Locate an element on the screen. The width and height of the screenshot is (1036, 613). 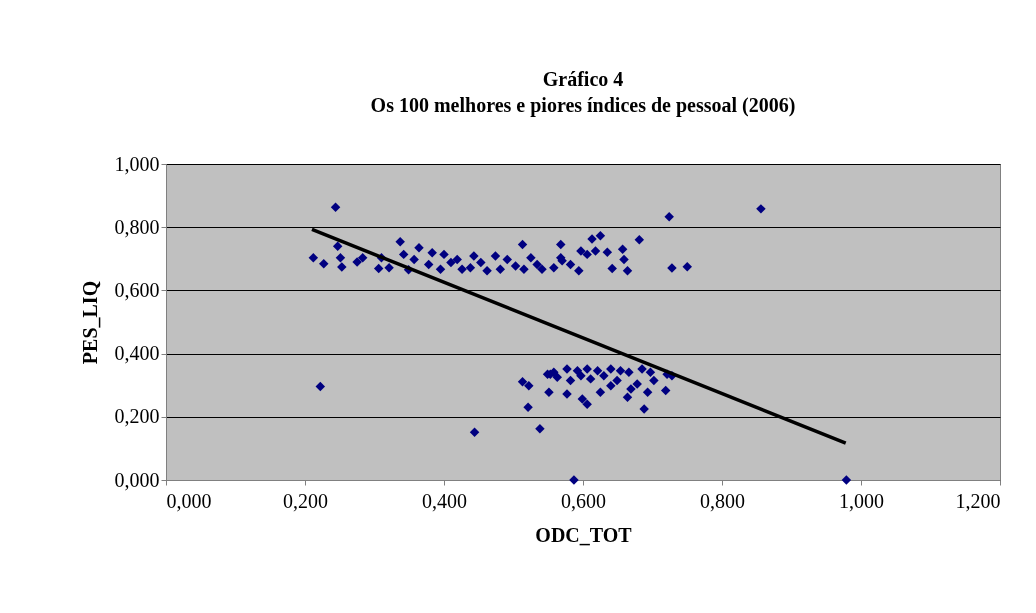
x-tick-label: 0,000 is located at coordinates (189, 500).